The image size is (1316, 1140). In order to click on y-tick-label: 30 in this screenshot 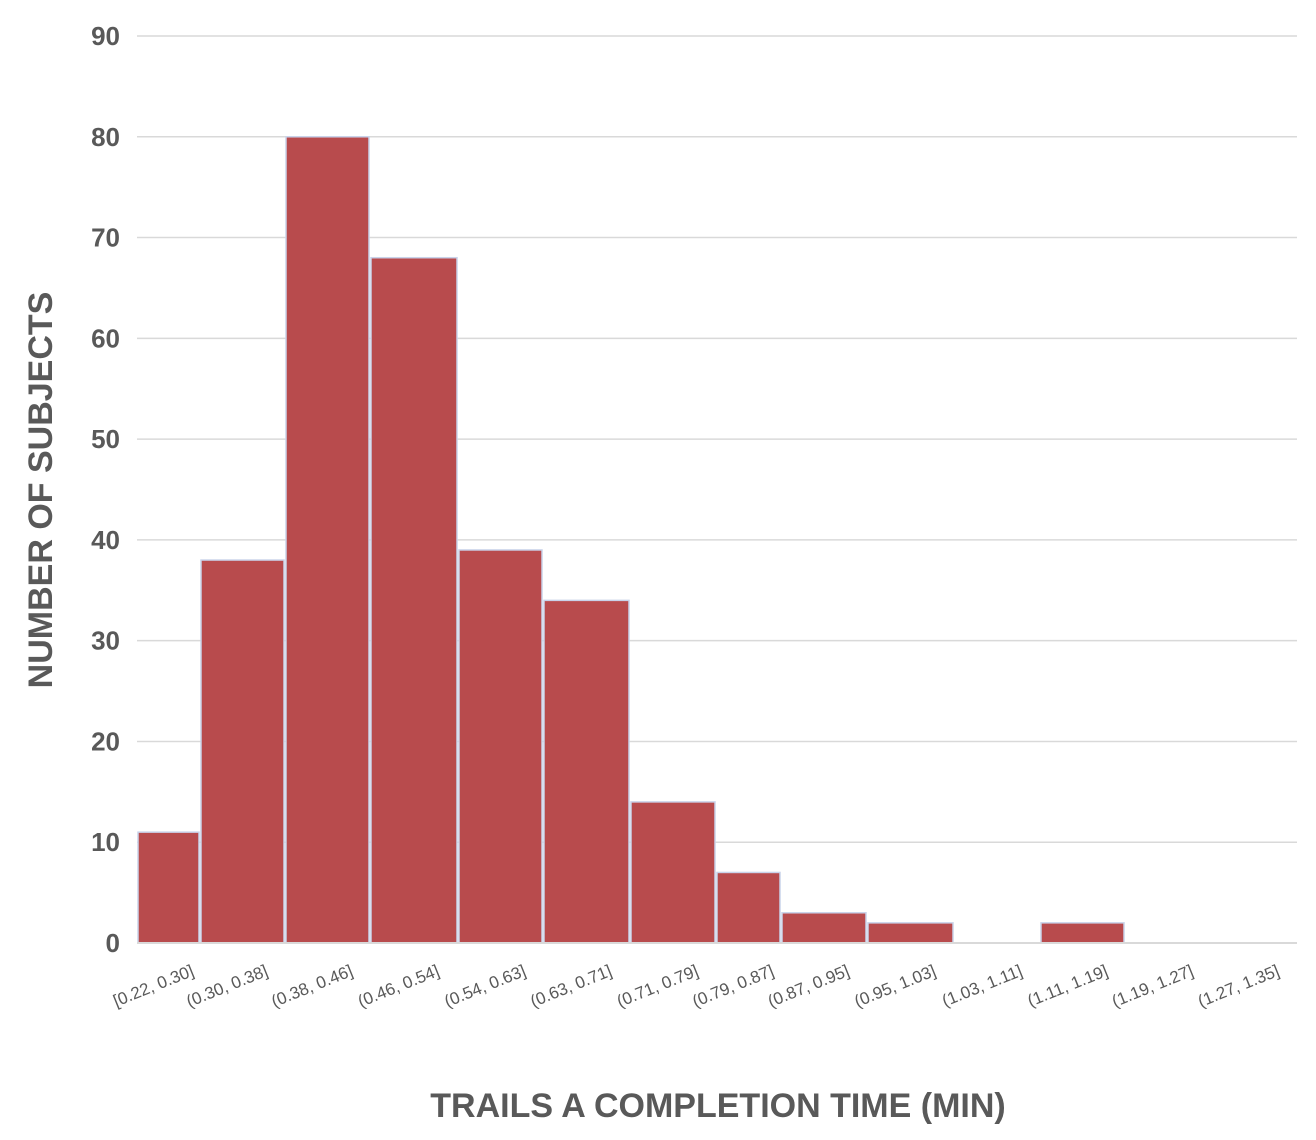, I will do `click(105, 641)`.